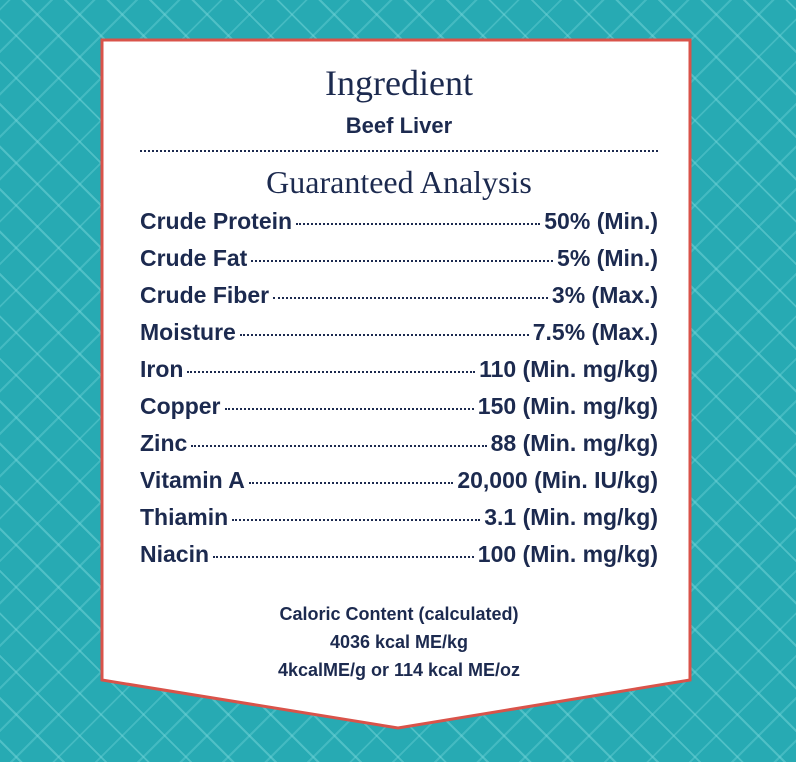 This screenshot has width=796, height=762. What do you see at coordinates (574, 443) in the screenshot?
I see `nutrient-value: 88 (Min. mg/kg)` at bounding box center [574, 443].